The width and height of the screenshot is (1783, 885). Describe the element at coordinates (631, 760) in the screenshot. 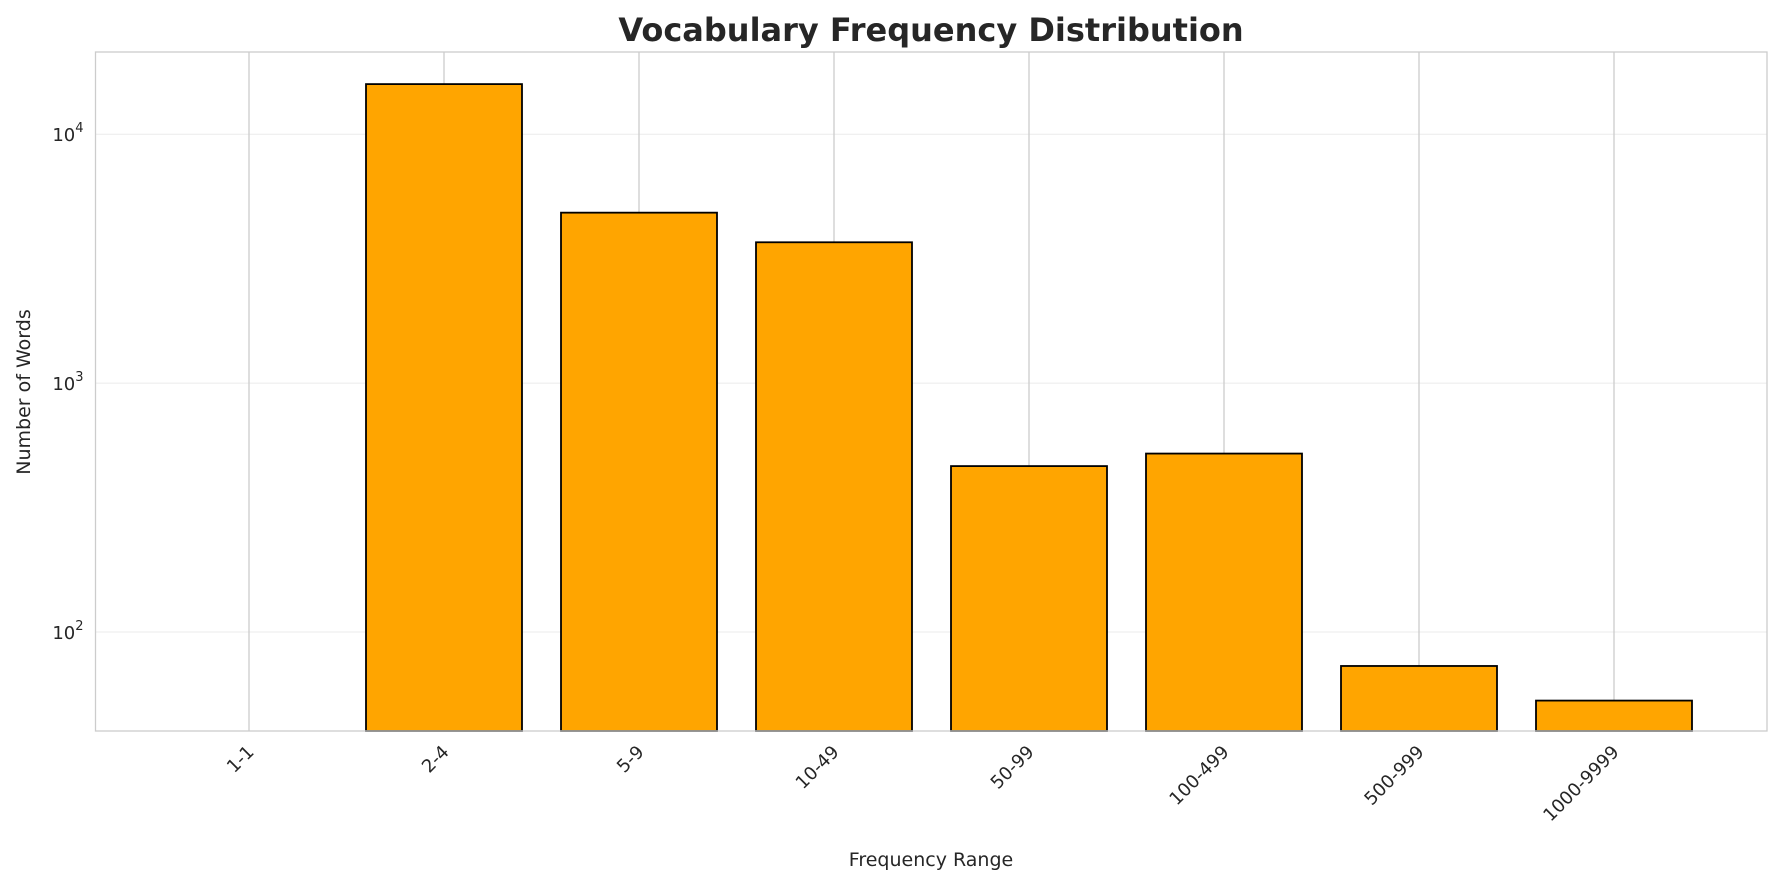

I see `x-tick-label: 5-9` at that location.